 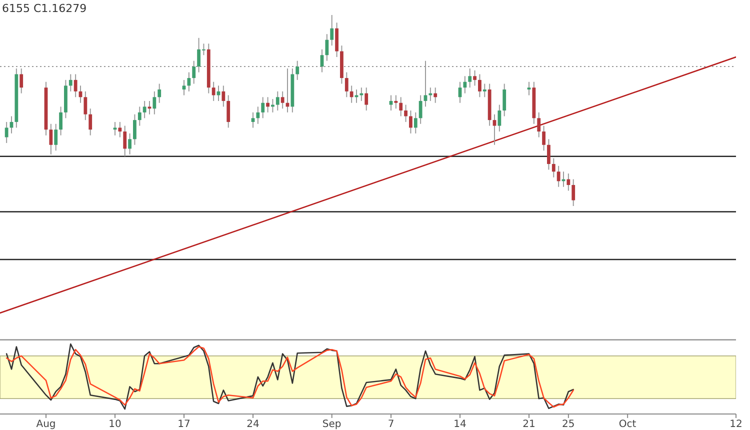 What do you see at coordinates (44, 8) in the screenshot?
I see `annotation: 6155 C1.16279` at bounding box center [44, 8].